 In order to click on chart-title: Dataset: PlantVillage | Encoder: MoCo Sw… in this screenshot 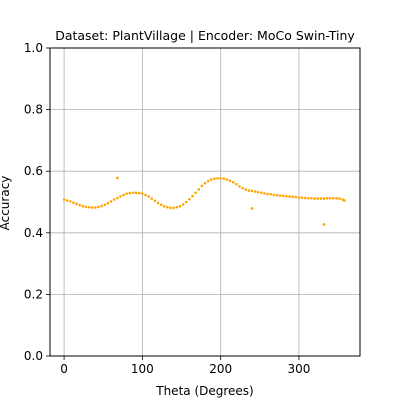, I will do `click(205, 35)`.